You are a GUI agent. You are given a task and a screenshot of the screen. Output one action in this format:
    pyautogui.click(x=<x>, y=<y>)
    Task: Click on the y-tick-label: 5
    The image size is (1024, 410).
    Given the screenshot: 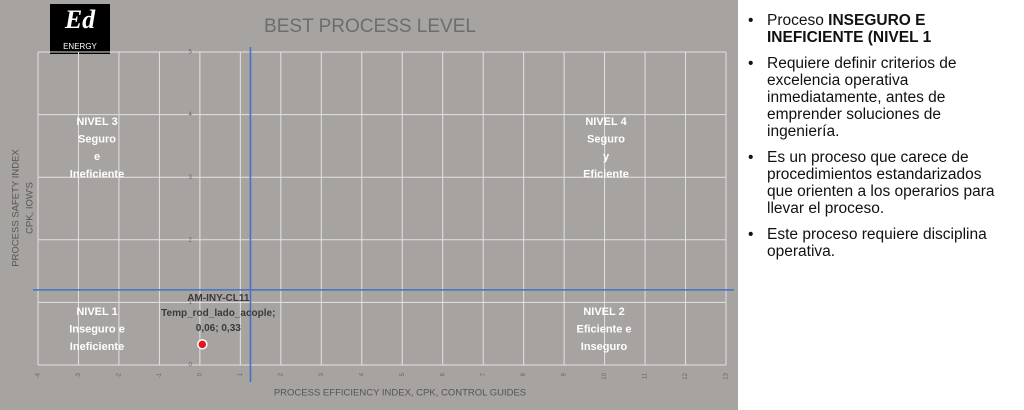 What is the action you would take?
    pyautogui.click(x=191, y=53)
    